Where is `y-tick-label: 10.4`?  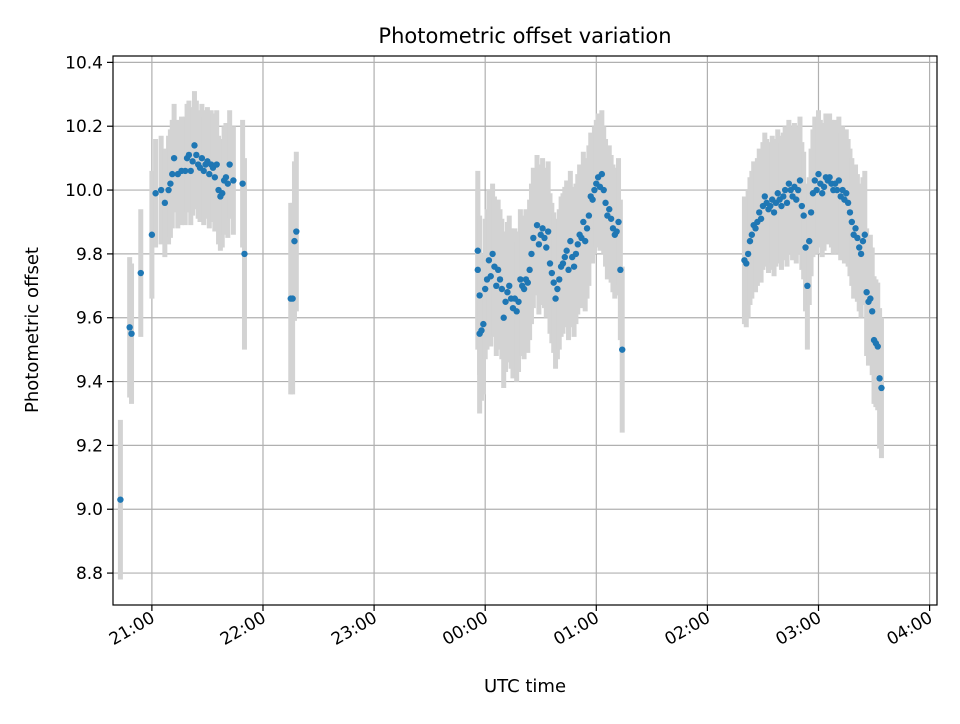
y-tick-label: 10.4 is located at coordinates (84, 63).